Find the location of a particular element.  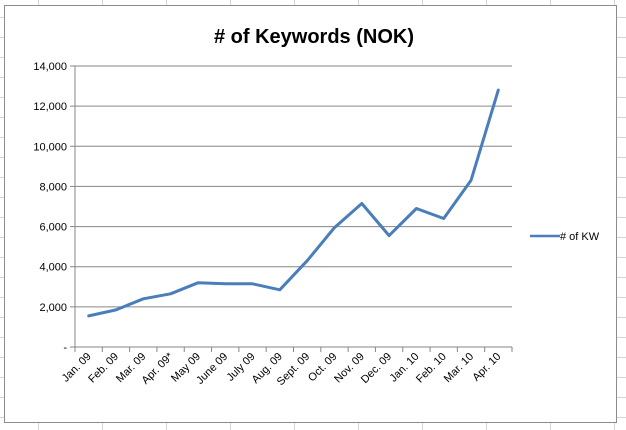

x-tick-label: Apr. 09* is located at coordinates (158, 368).